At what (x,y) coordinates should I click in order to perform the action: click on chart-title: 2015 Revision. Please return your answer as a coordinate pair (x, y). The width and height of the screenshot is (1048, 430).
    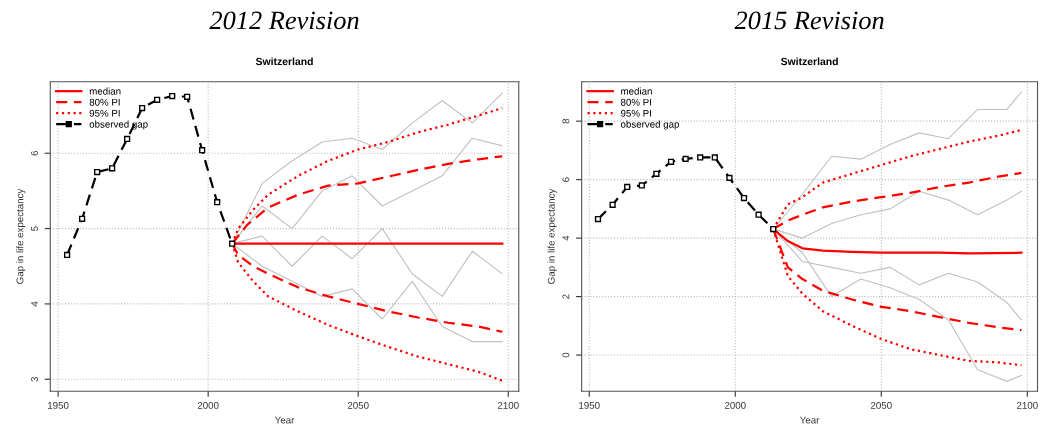
    Looking at the image, I should click on (809, 20).